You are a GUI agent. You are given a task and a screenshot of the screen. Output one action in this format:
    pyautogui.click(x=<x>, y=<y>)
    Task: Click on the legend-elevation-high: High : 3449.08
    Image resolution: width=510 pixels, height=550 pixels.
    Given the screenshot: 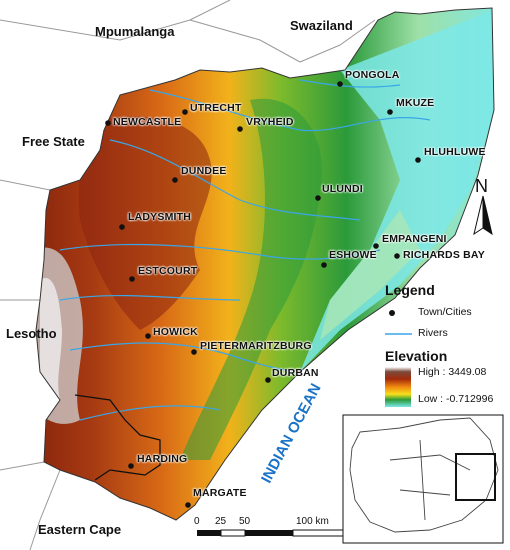 What is the action you would take?
    pyautogui.click(x=452, y=372)
    